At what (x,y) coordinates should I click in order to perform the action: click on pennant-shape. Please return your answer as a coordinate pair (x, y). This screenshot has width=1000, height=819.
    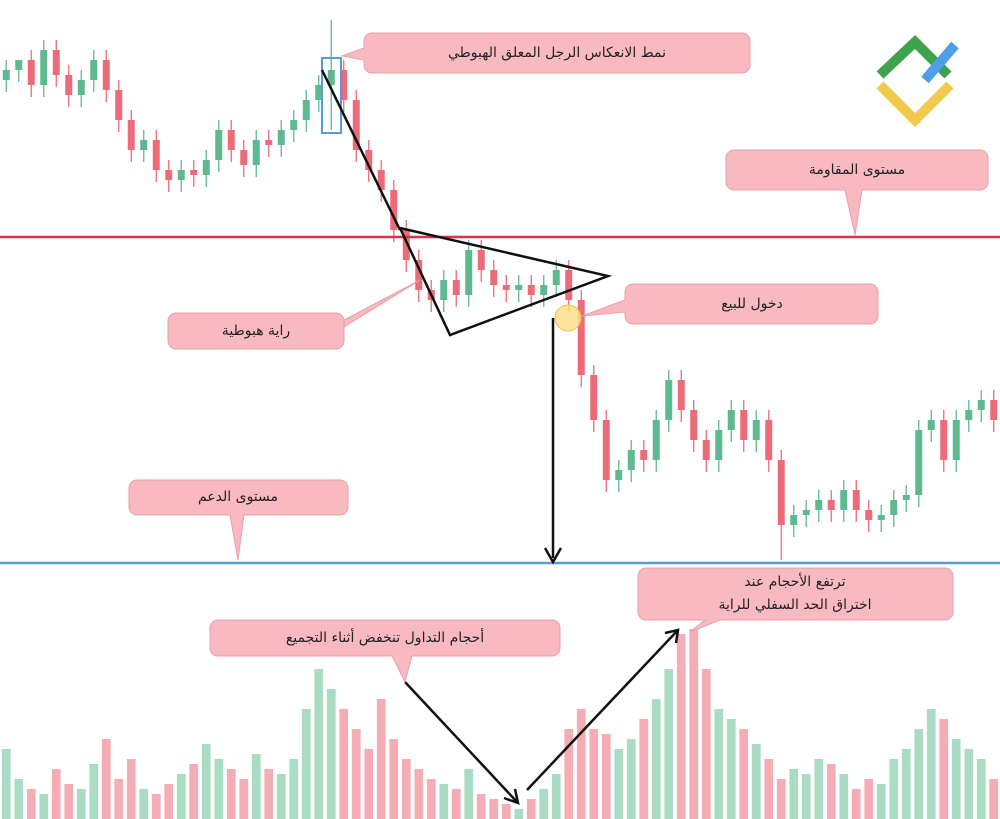
    Looking at the image, I should click on (505, 281).